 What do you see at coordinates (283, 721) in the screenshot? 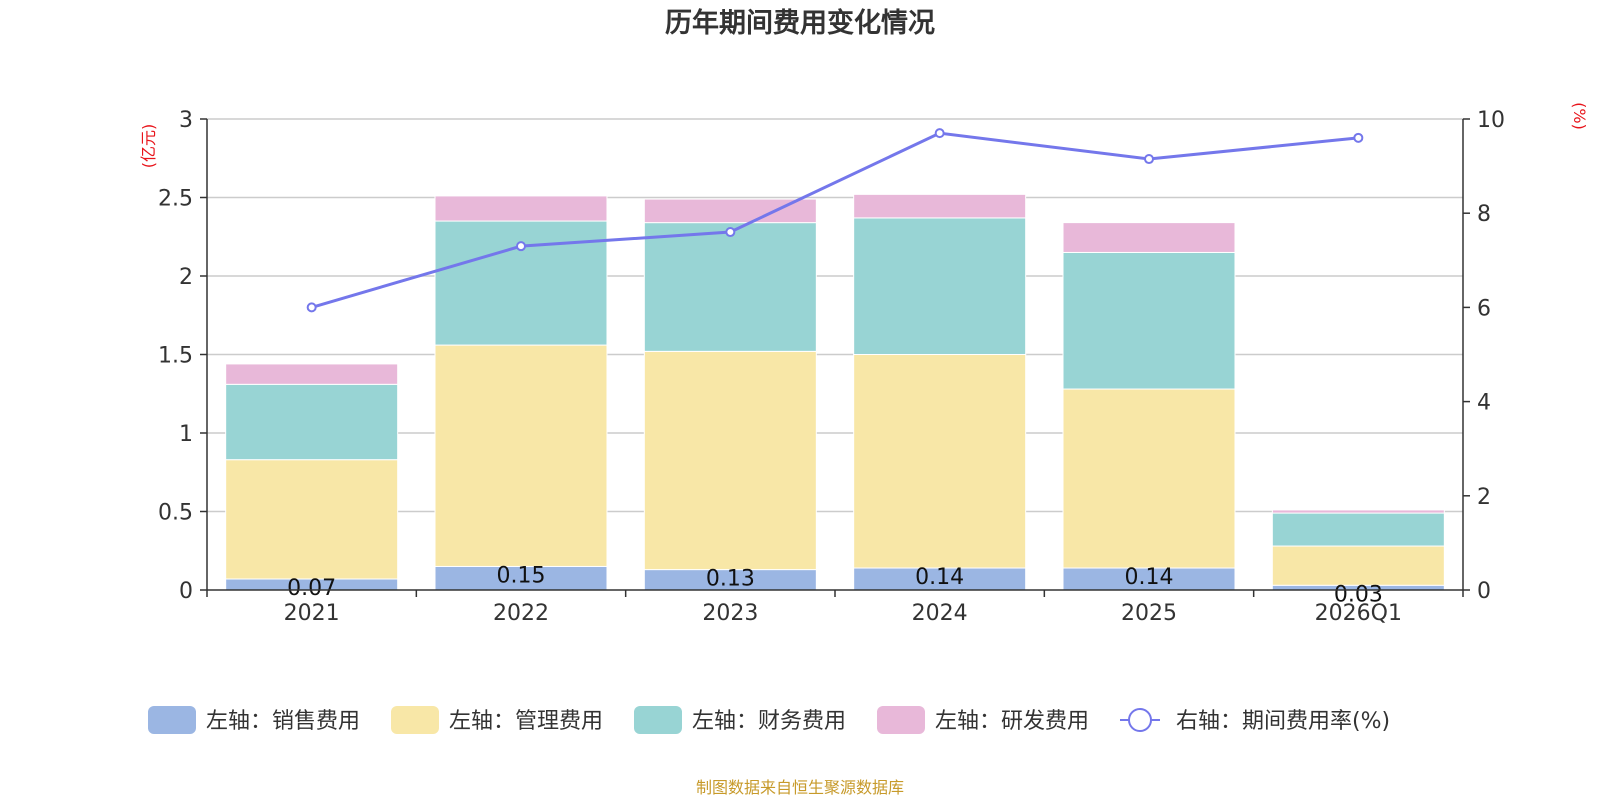
I see `legend-label-1: 左轴：销售费用` at bounding box center [283, 721].